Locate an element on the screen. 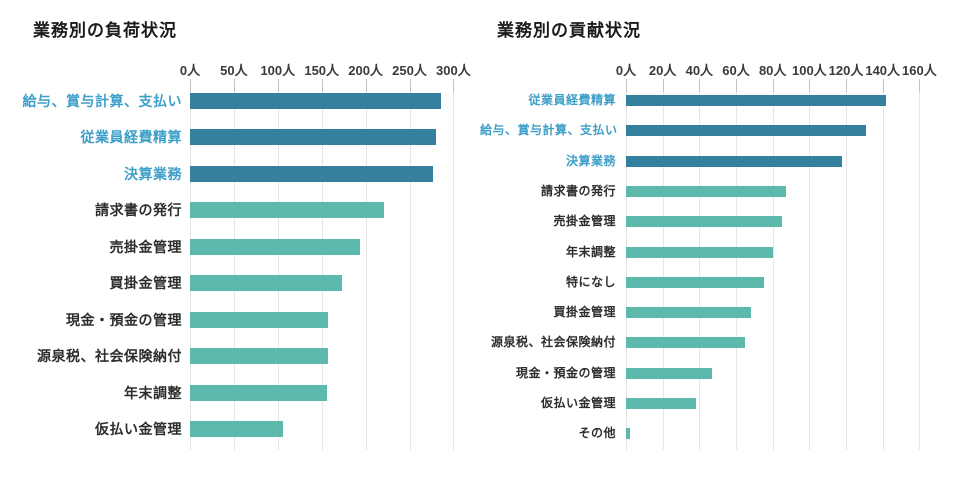 This screenshot has height=479, width=959. axis-tick-label: 160人 is located at coordinates (919, 70).